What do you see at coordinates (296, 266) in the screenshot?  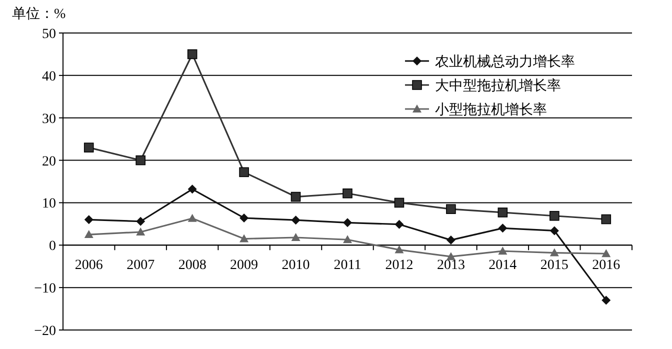 I see `x-tick-label: 2010` at bounding box center [296, 266].